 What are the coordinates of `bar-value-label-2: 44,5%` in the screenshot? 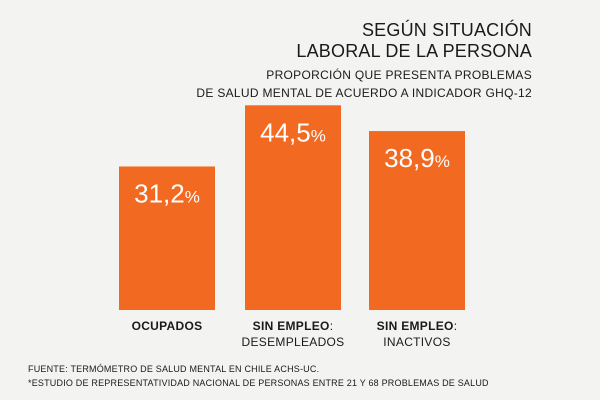 It's located at (293, 132).